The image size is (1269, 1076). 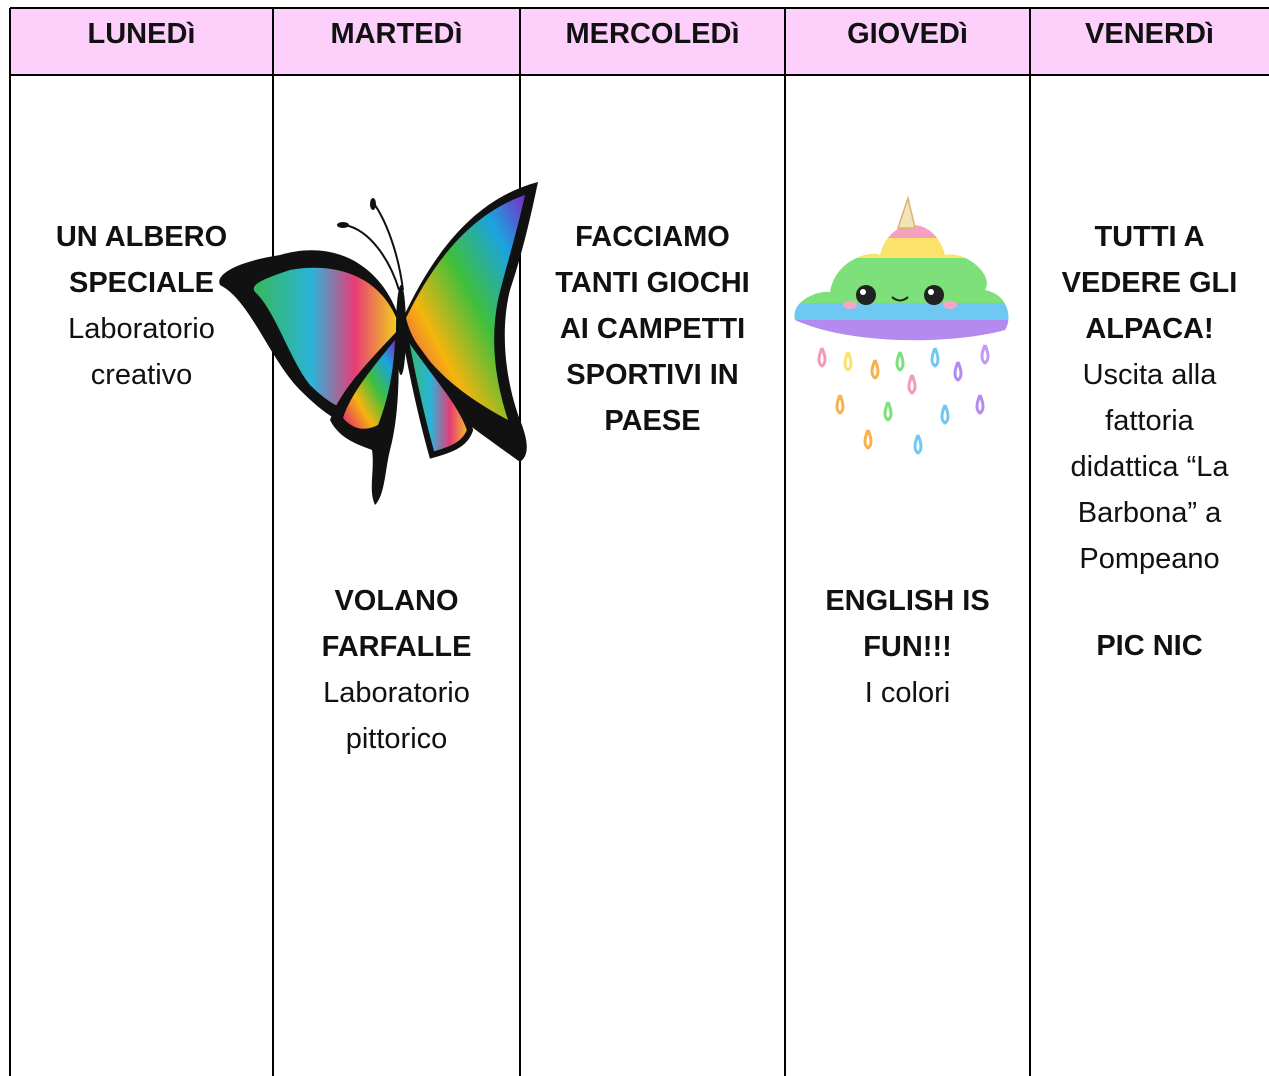 I want to click on column-header: GIOVEDì, so click(x=907, y=34).